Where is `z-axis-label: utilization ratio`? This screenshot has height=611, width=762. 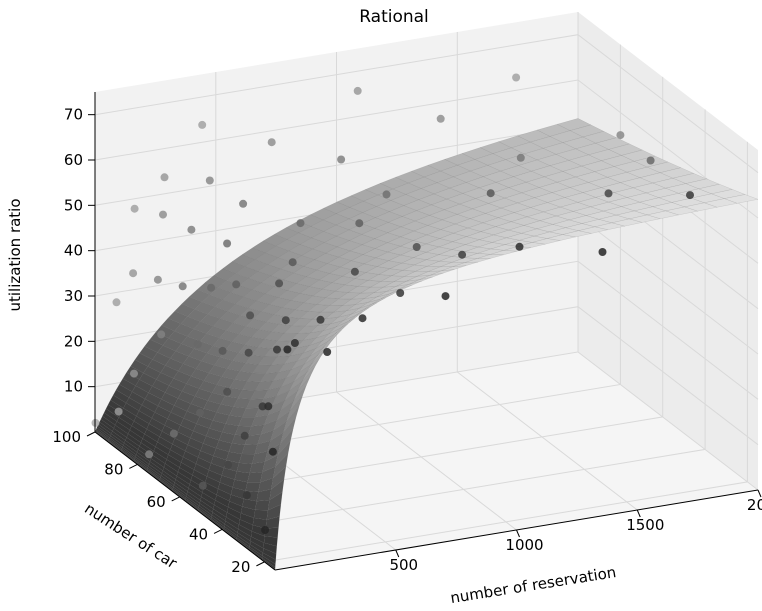
z-axis-label: utilization ratio is located at coordinates (15, 254).